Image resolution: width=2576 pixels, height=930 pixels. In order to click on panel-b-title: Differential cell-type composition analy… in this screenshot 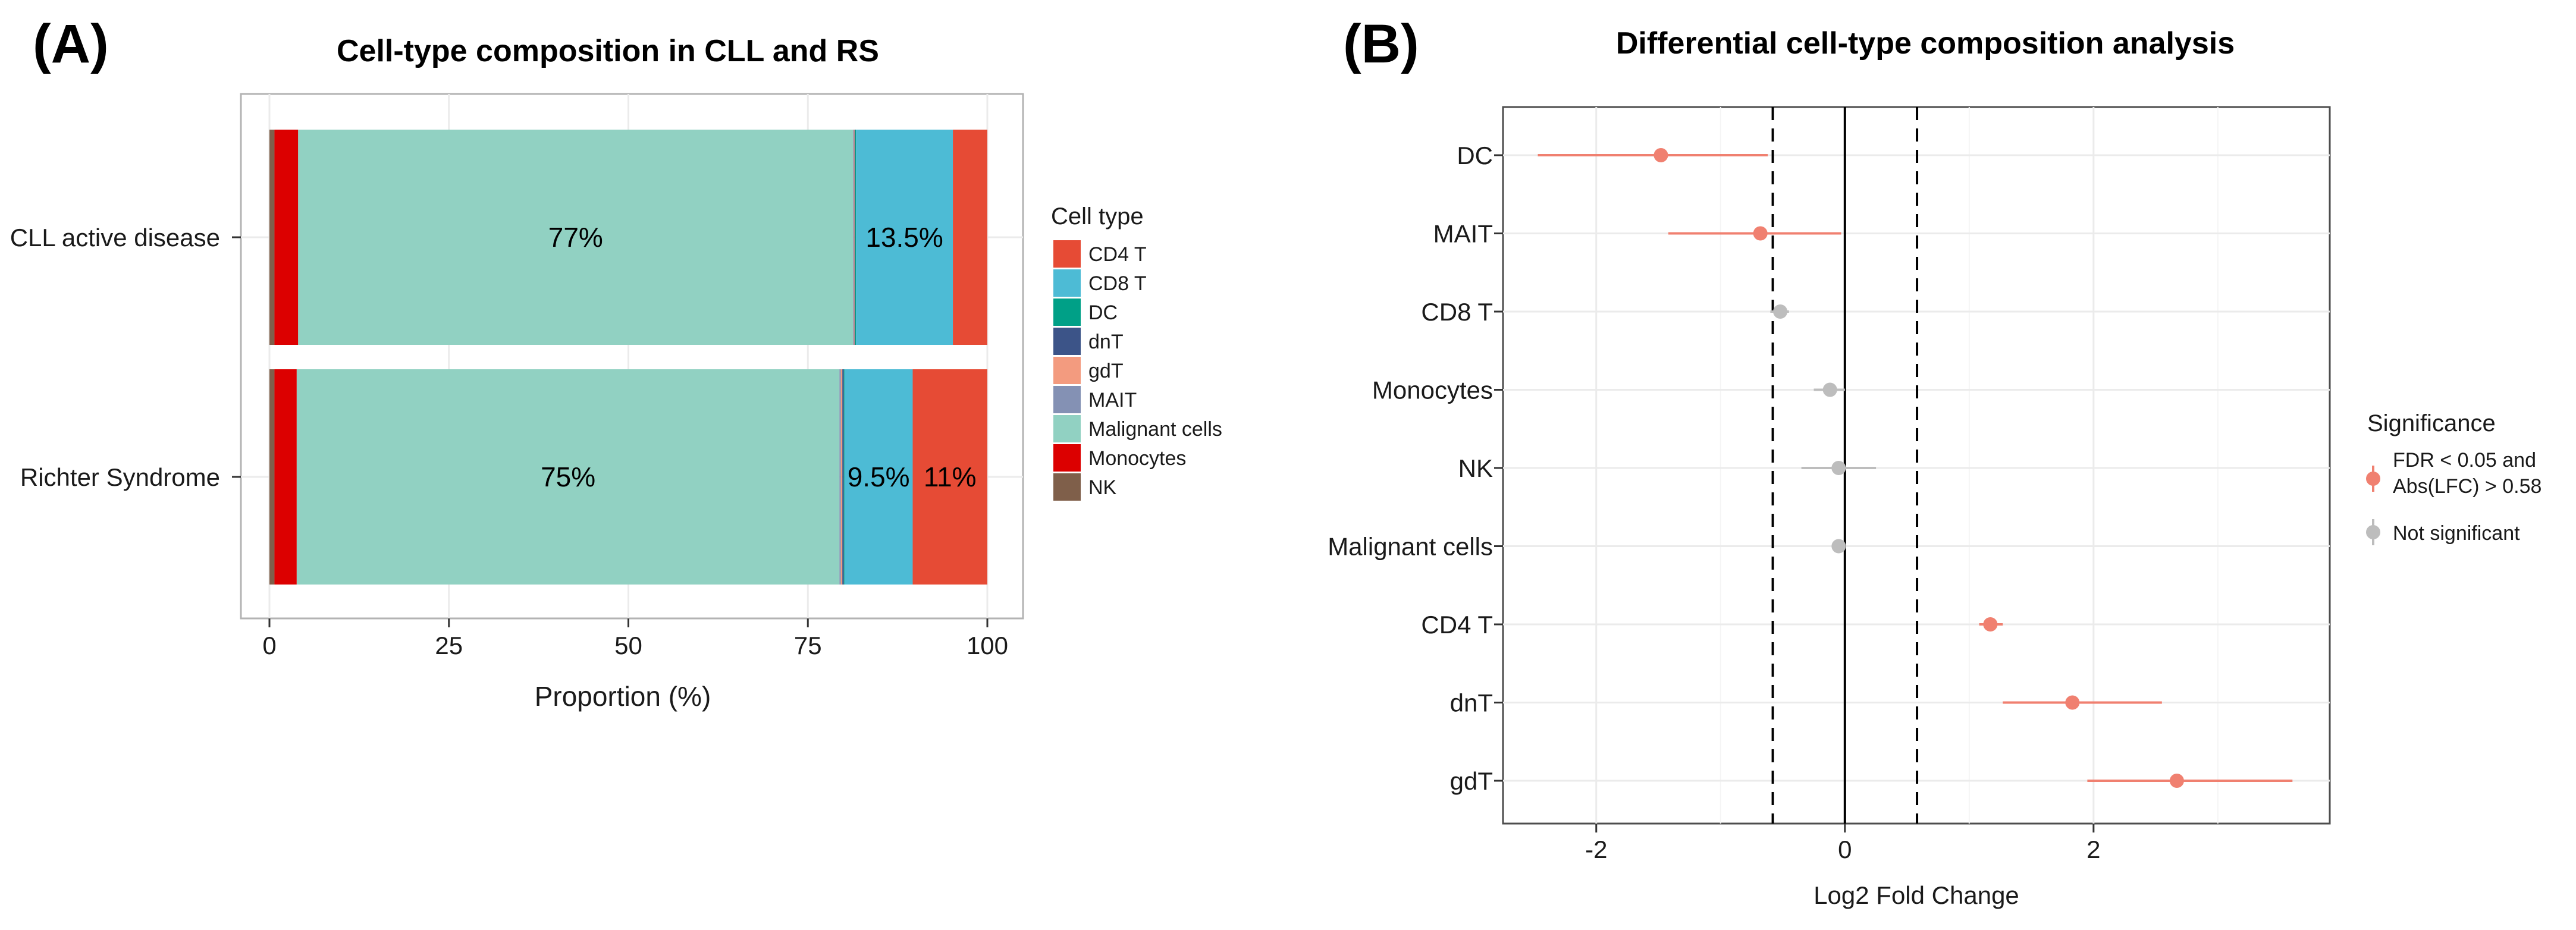, I will do `click(1925, 43)`.